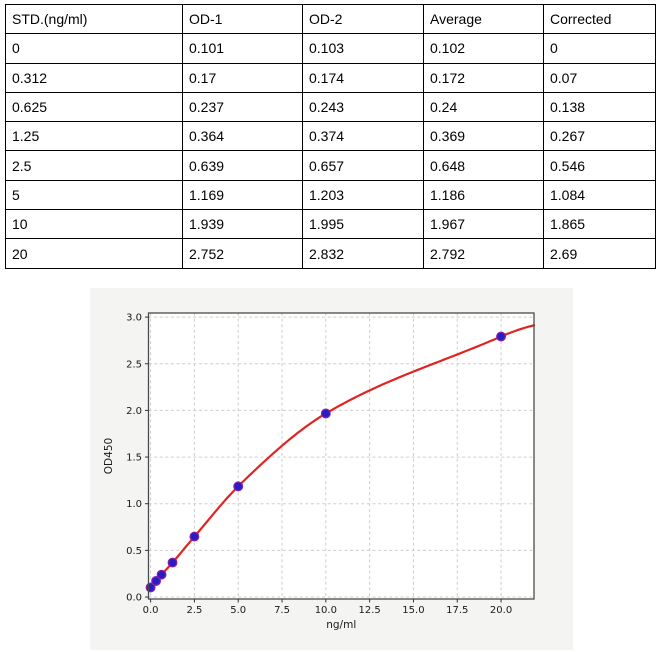 This screenshot has width=670, height=652. I want to click on table-cell: 20, so click(94, 253).